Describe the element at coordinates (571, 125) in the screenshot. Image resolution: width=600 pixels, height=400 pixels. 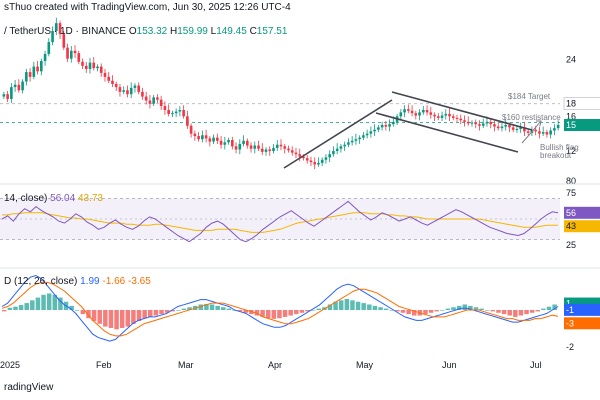
I see `price-tick-label: 15` at that location.